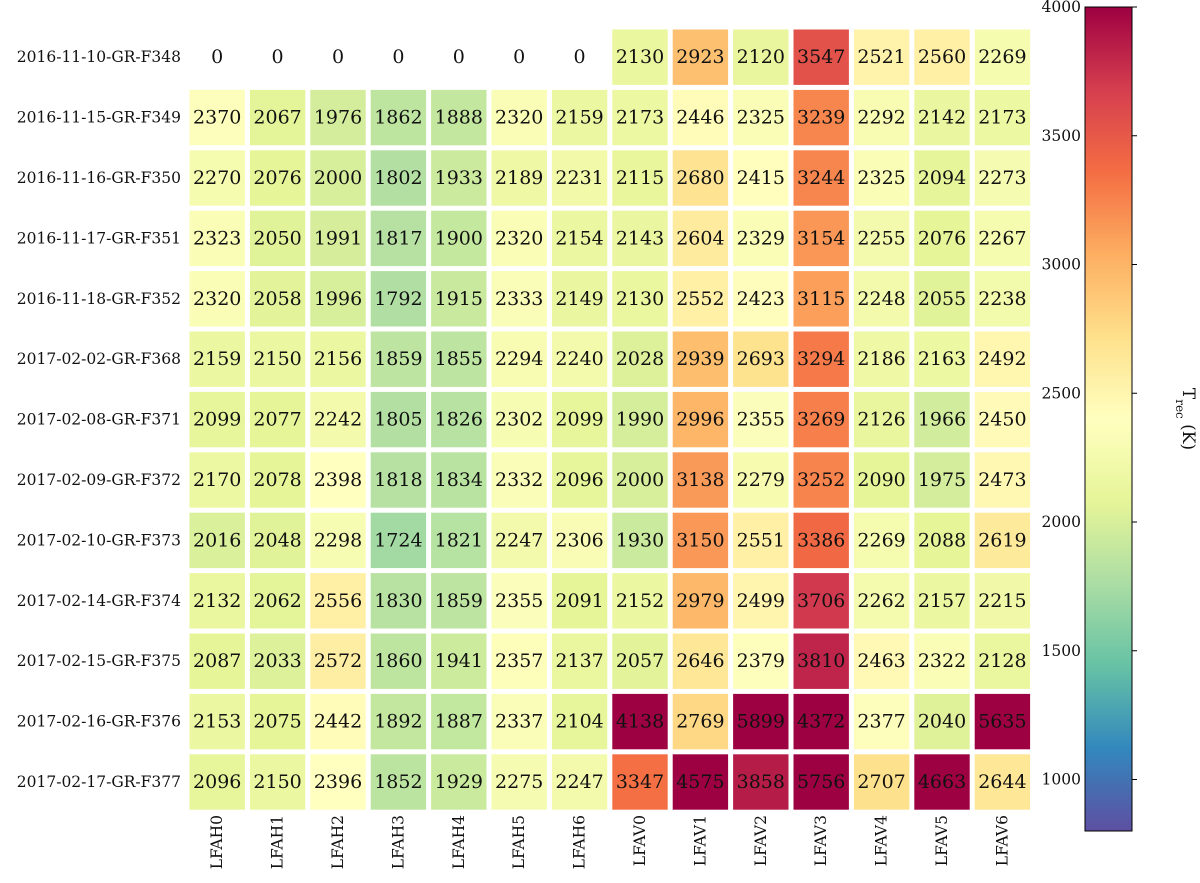 The width and height of the screenshot is (1200, 883). Describe the element at coordinates (99, 722) in the screenshot. I see `row-label: 2017-02-16-GR-F376` at that location.